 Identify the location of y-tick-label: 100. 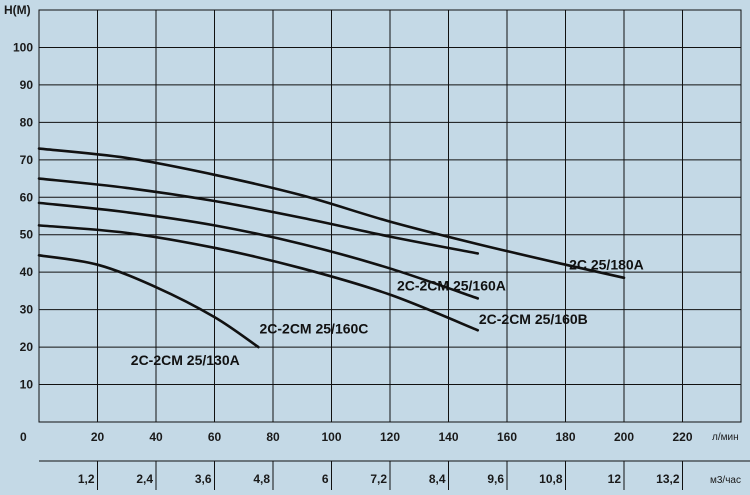
(23, 47).